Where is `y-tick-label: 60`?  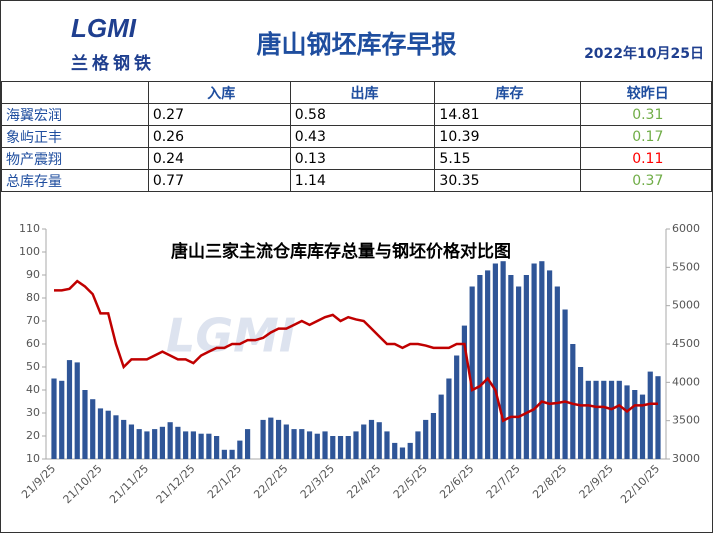
y-tick-label: 60 is located at coordinates (33, 343).